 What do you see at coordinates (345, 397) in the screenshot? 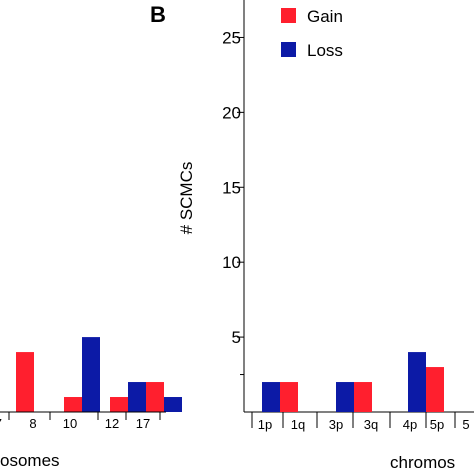
I see `bar-loss-3p` at bounding box center [345, 397].